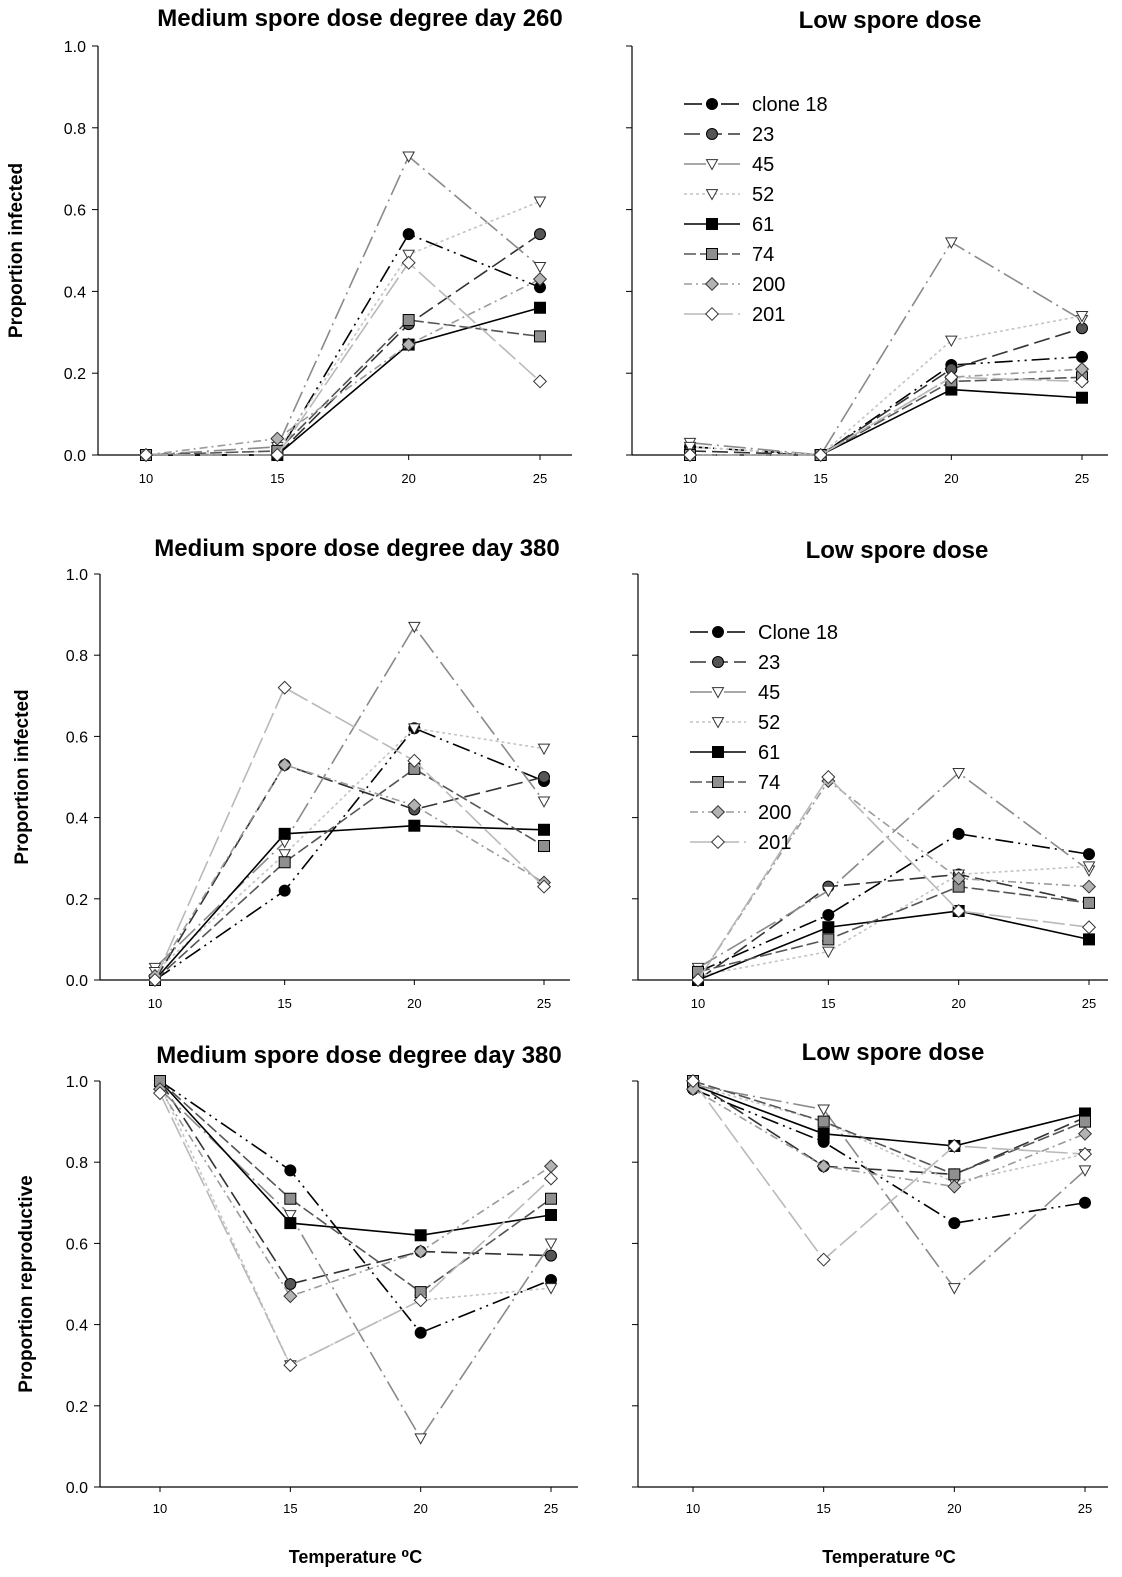 This screenshot has height=1577, width=1122. I want to click on legend-label: Clone 18, so click(798, 633).